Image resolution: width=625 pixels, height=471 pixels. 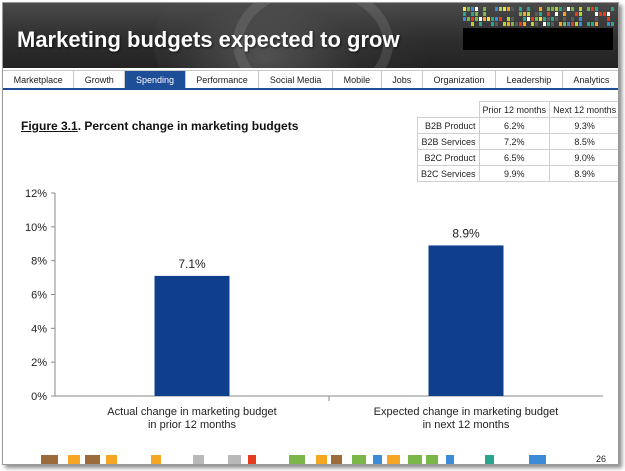 What do you see at coordinates (460, 79) in the screenshot?
I see `tab-organization: Organization` at bounding box center [460, 79].